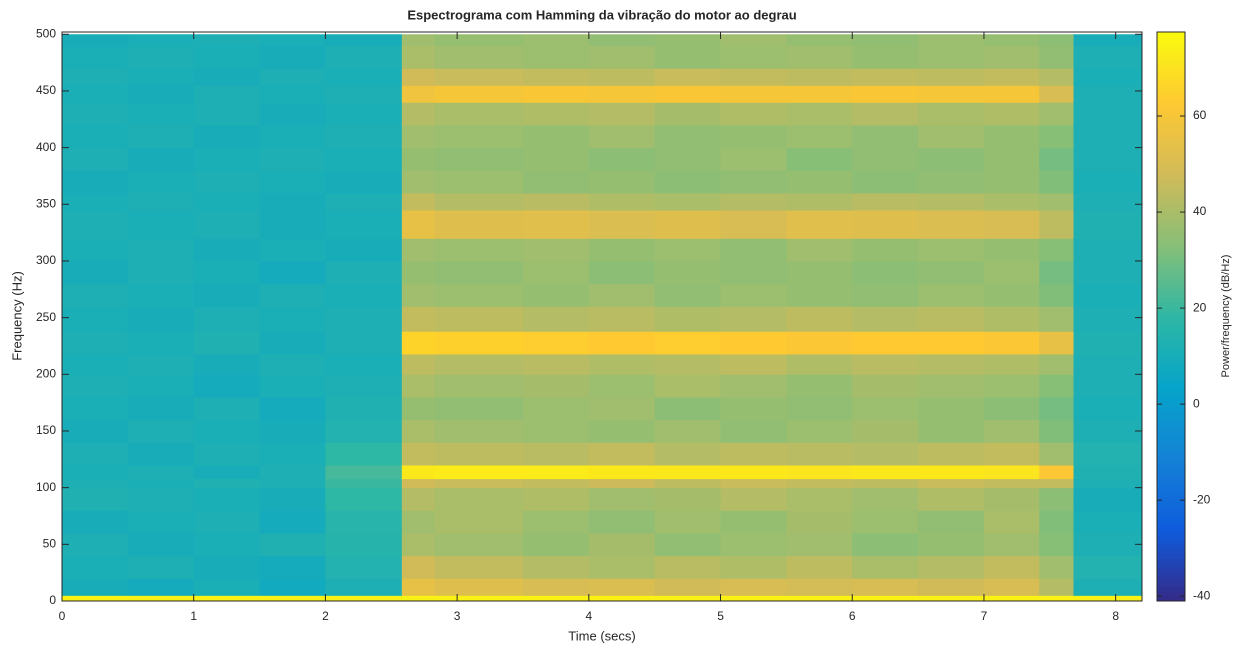 The width and height of the screenshot is (1236, 655). What do you see at coordinates (601, 635) in the screenshot?
I see `x-axis-label: Time (secs)` at bounding box center [601, 635].